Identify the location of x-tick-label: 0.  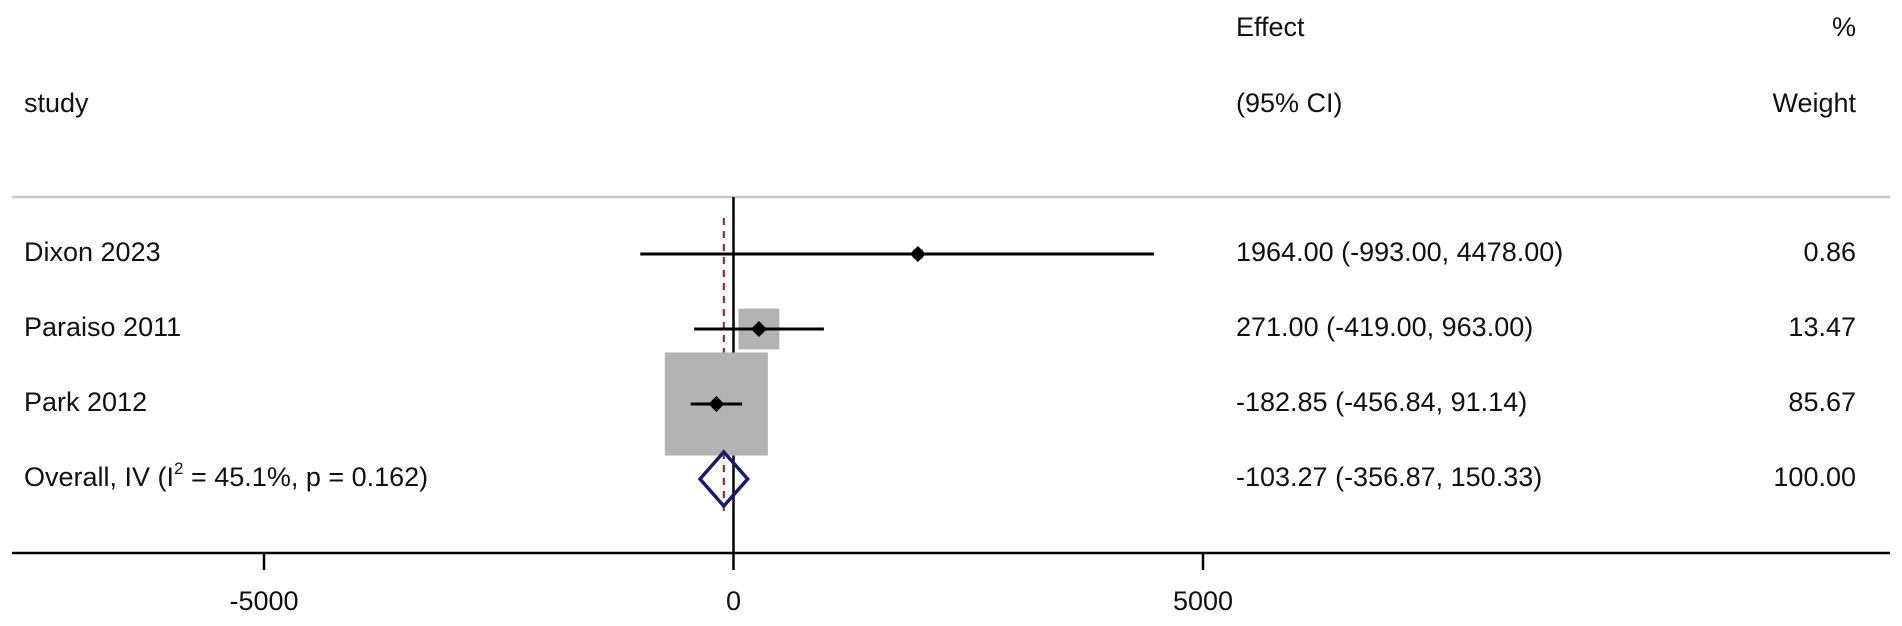
(733, 601).